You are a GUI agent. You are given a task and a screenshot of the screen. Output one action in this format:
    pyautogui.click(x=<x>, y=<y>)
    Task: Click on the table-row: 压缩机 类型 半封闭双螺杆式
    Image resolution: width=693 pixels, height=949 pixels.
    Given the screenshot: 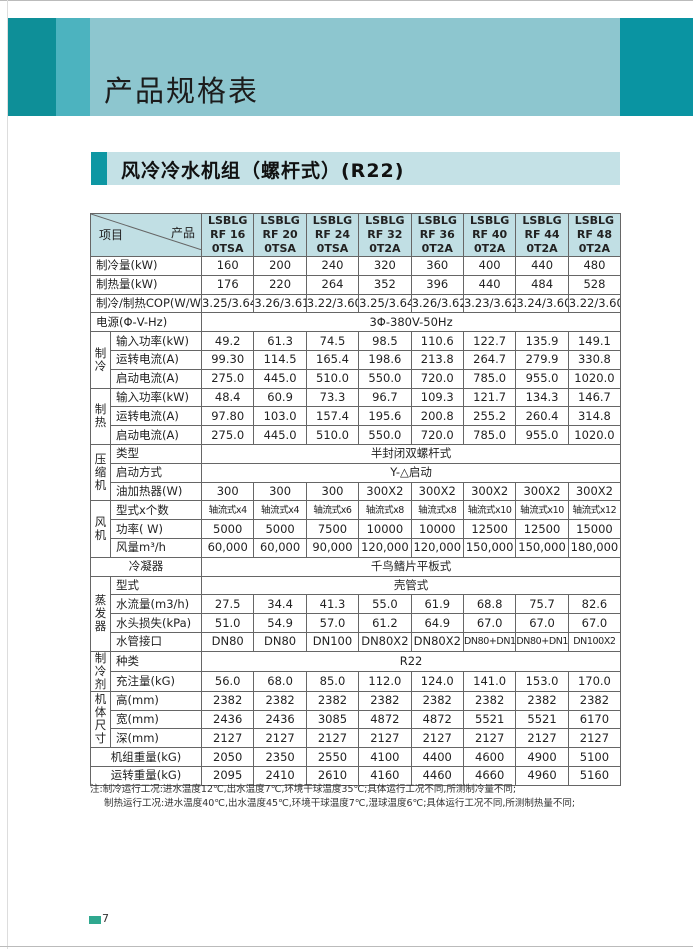 What is the action you would take?
    pyautogui.click(x=356, y=472)
    